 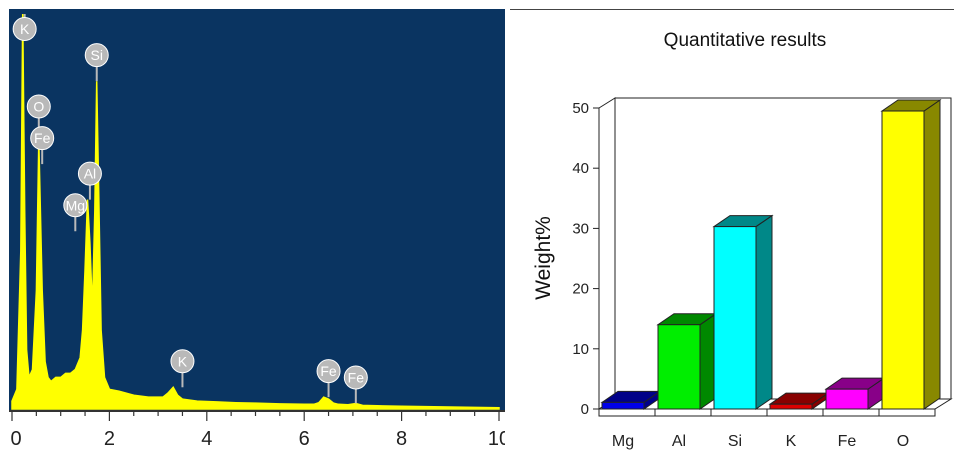 I want to click on x-tick-label: O, so click(x=903, y=441).